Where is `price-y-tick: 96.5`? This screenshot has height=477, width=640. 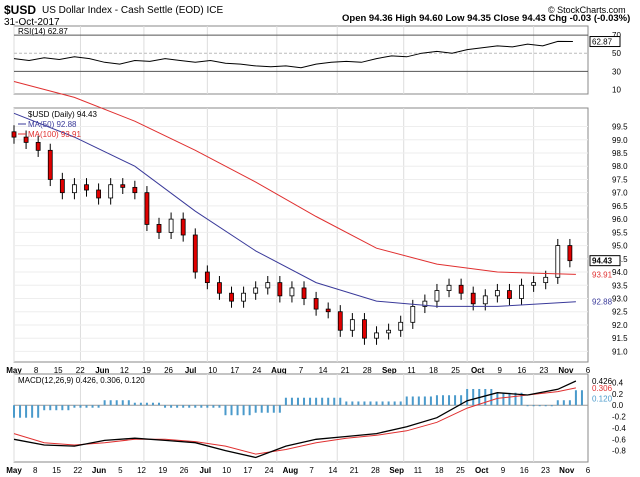
price-y-tick: 96.5 is located at coordinates (620, 206).